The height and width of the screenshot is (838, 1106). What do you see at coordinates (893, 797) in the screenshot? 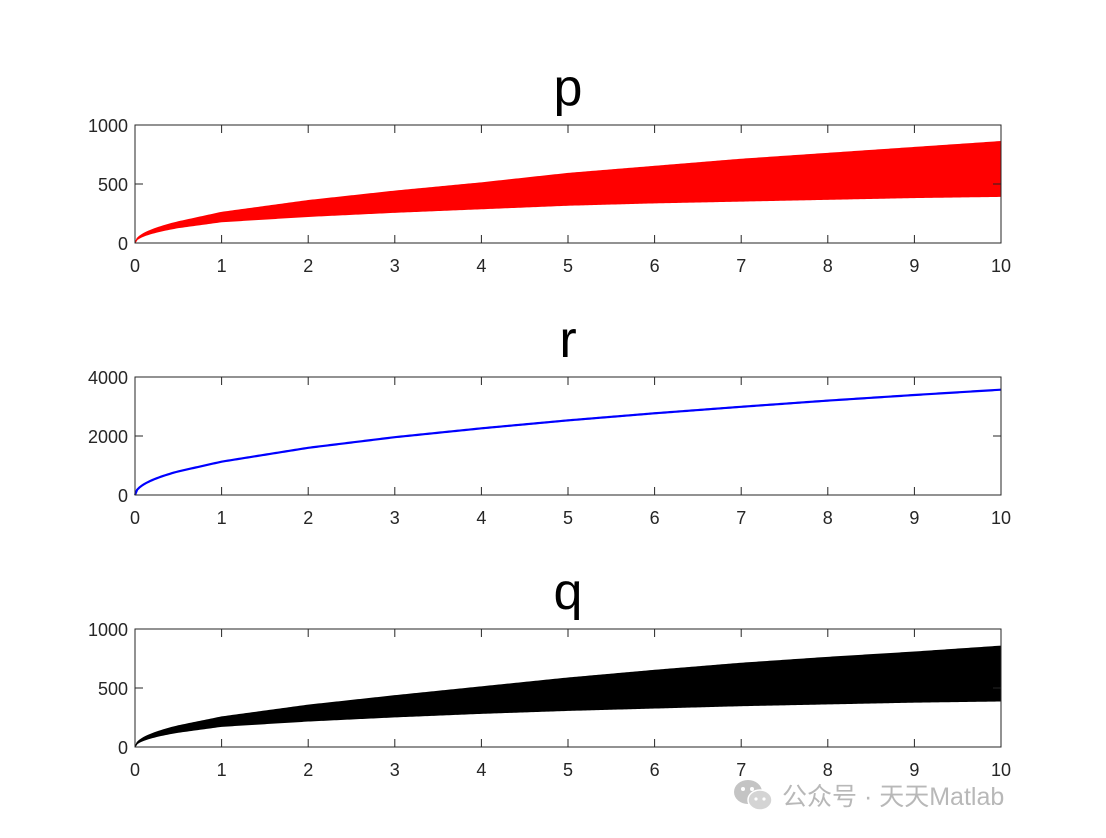
I see `watermark-text: 公众号 · 天天Matlab` at bounding box center [893, 797].